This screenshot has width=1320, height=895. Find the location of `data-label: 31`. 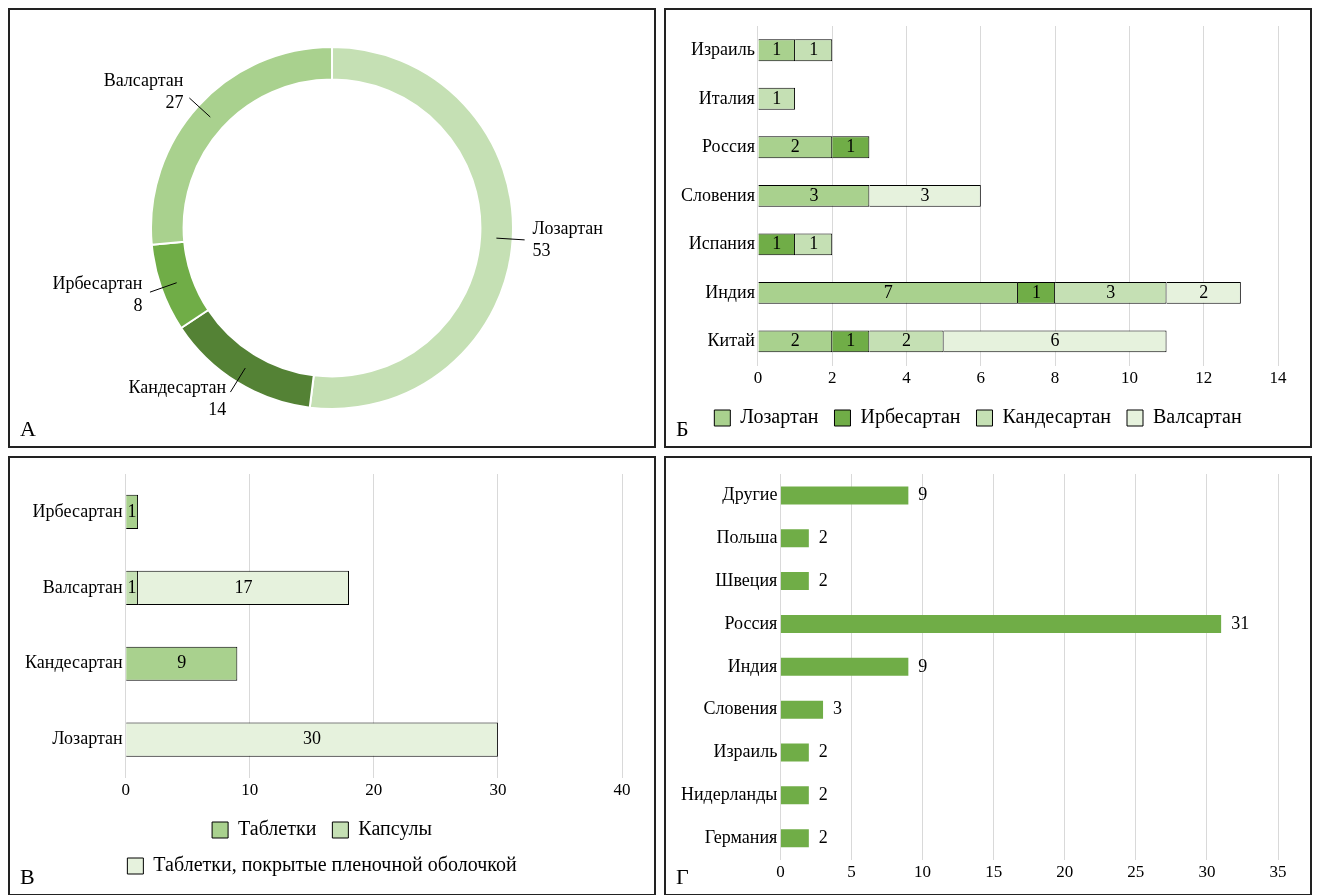

data-label: 31 is located at coordinates (1240, 622).